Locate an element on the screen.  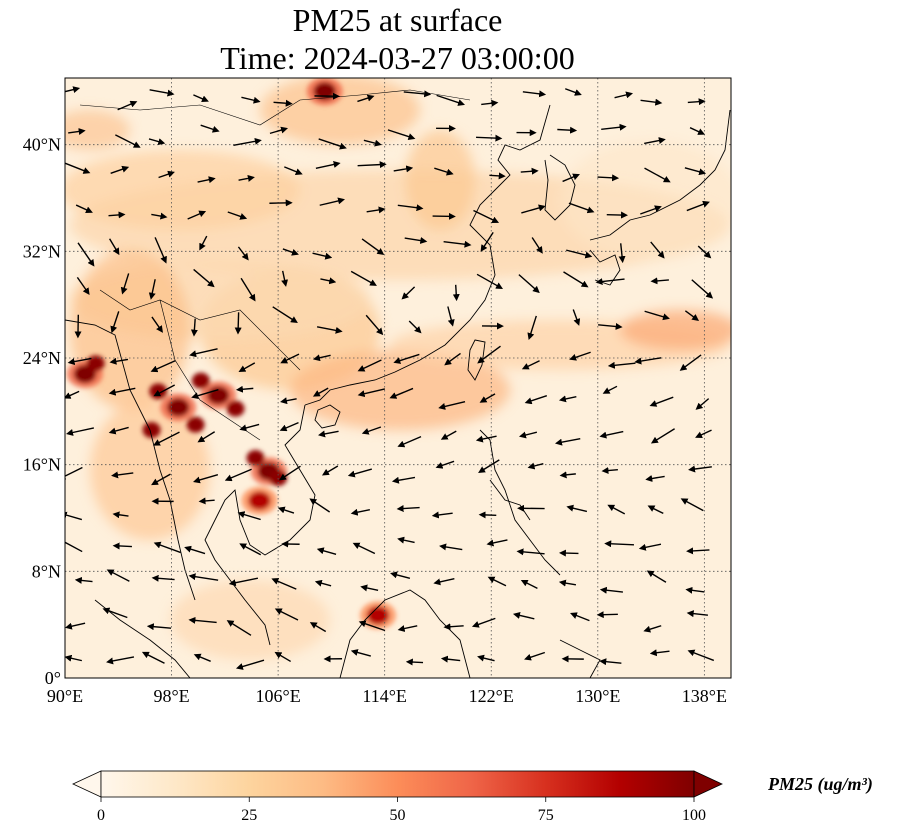
map-title: PM25 at surface is located at coordinates (397, 20).